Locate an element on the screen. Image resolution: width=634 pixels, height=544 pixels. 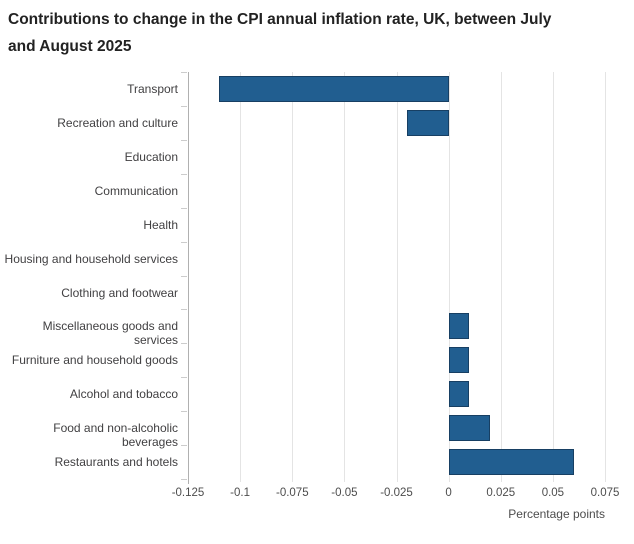
bar-food-and-non-alcoholic-beverages is located at coordinates (469, 428).